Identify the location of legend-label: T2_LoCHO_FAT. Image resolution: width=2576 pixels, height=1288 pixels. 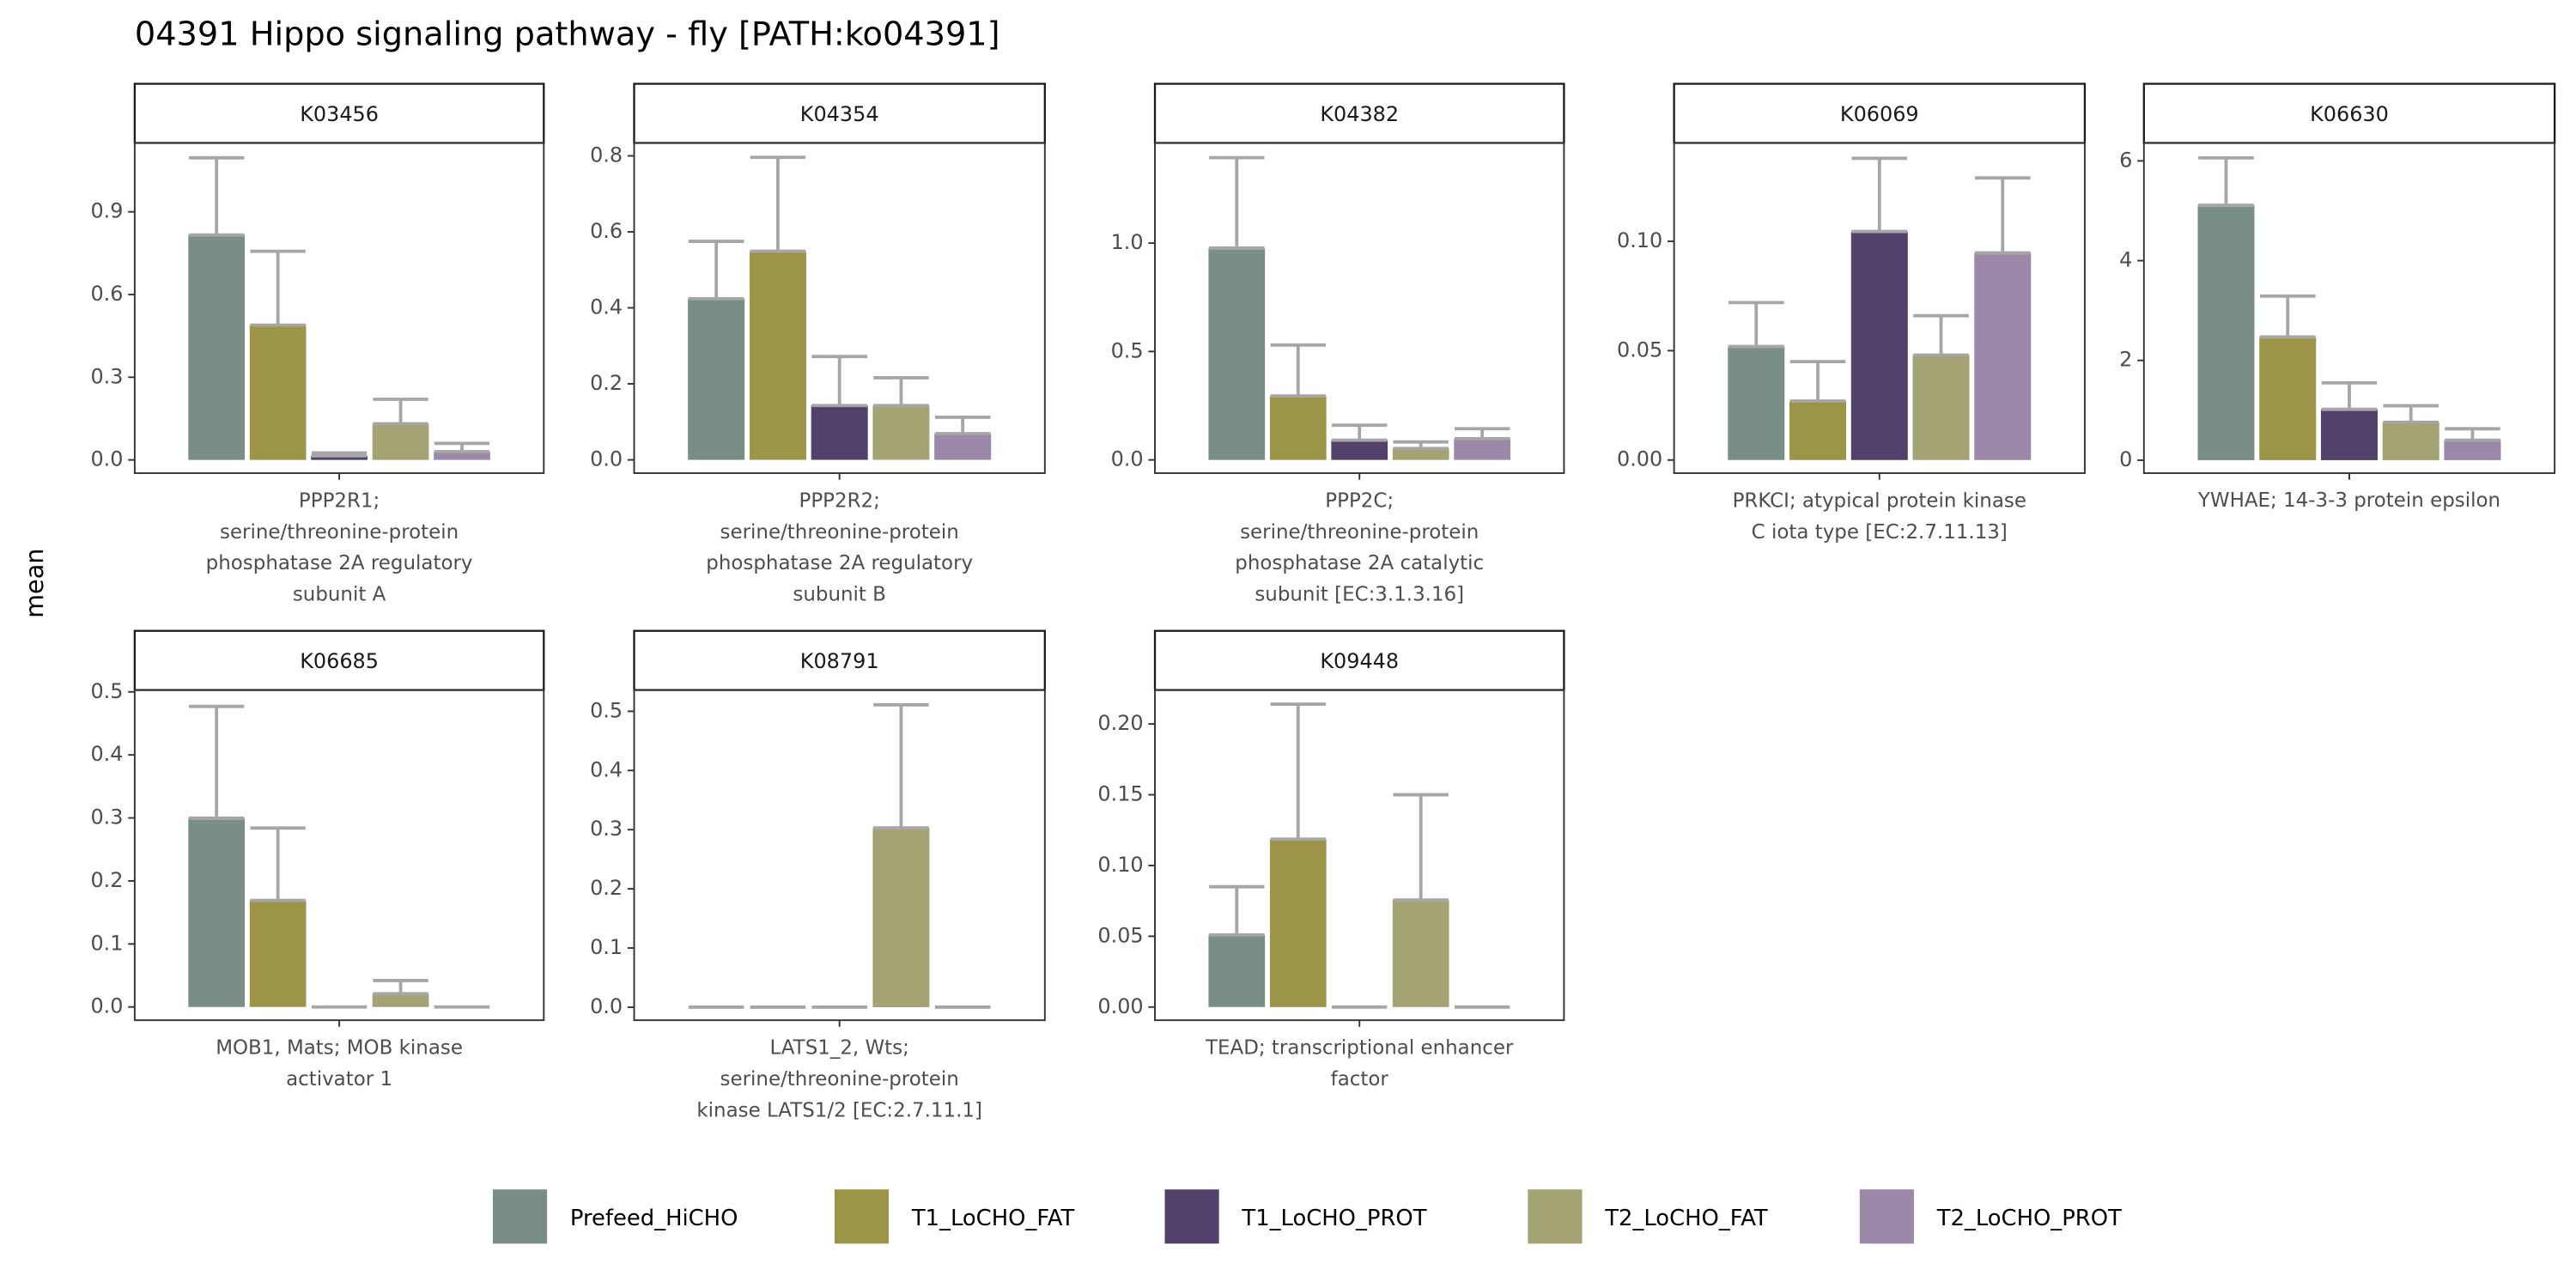
(1686, 1218).